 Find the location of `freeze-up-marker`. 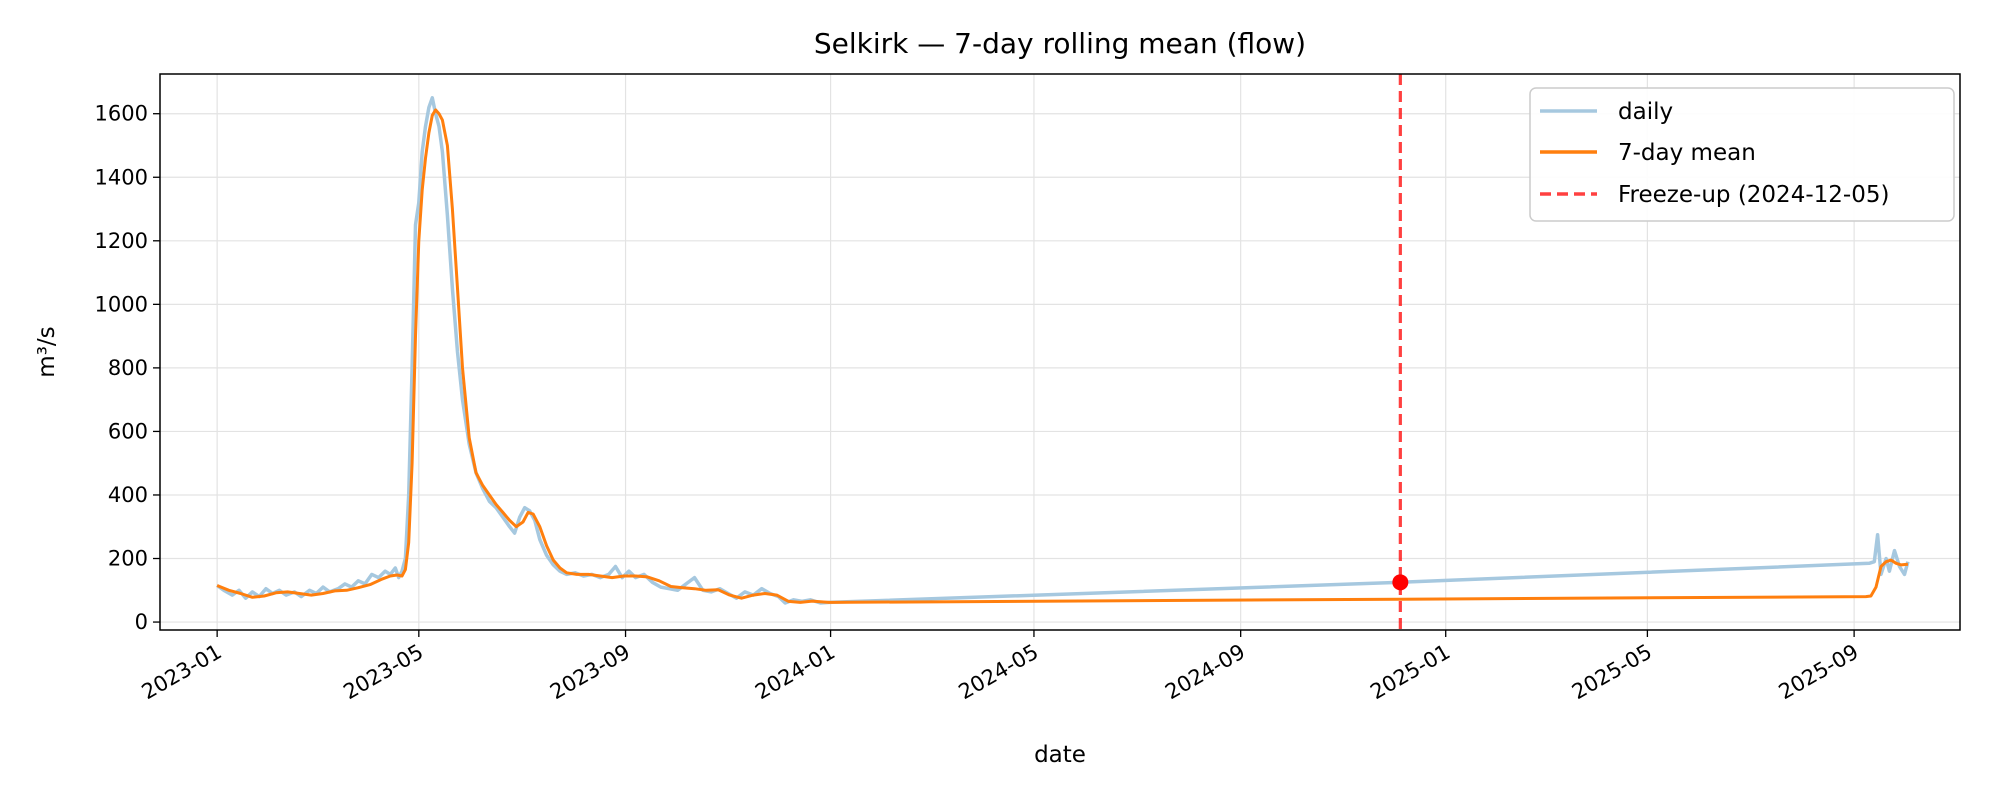

freeze-up-marker is located at coordinates (1400, 582).